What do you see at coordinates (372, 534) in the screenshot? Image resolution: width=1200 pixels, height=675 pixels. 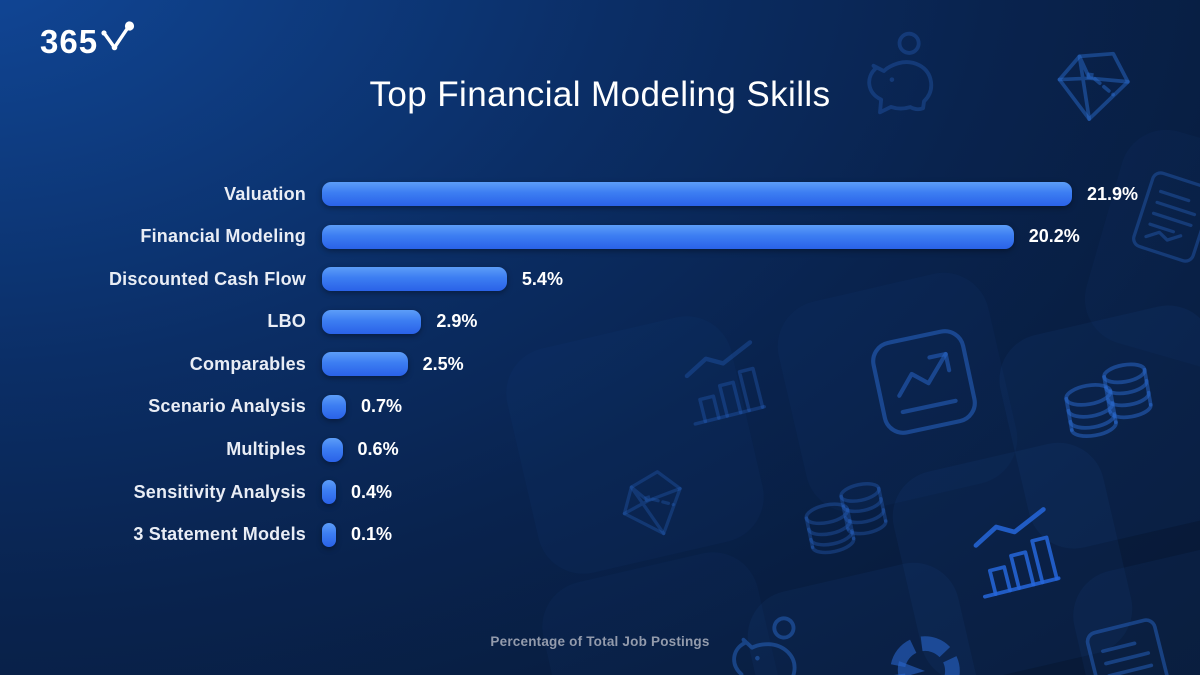 I see `value-label: 0.1%` at bounding box center [372, 534].